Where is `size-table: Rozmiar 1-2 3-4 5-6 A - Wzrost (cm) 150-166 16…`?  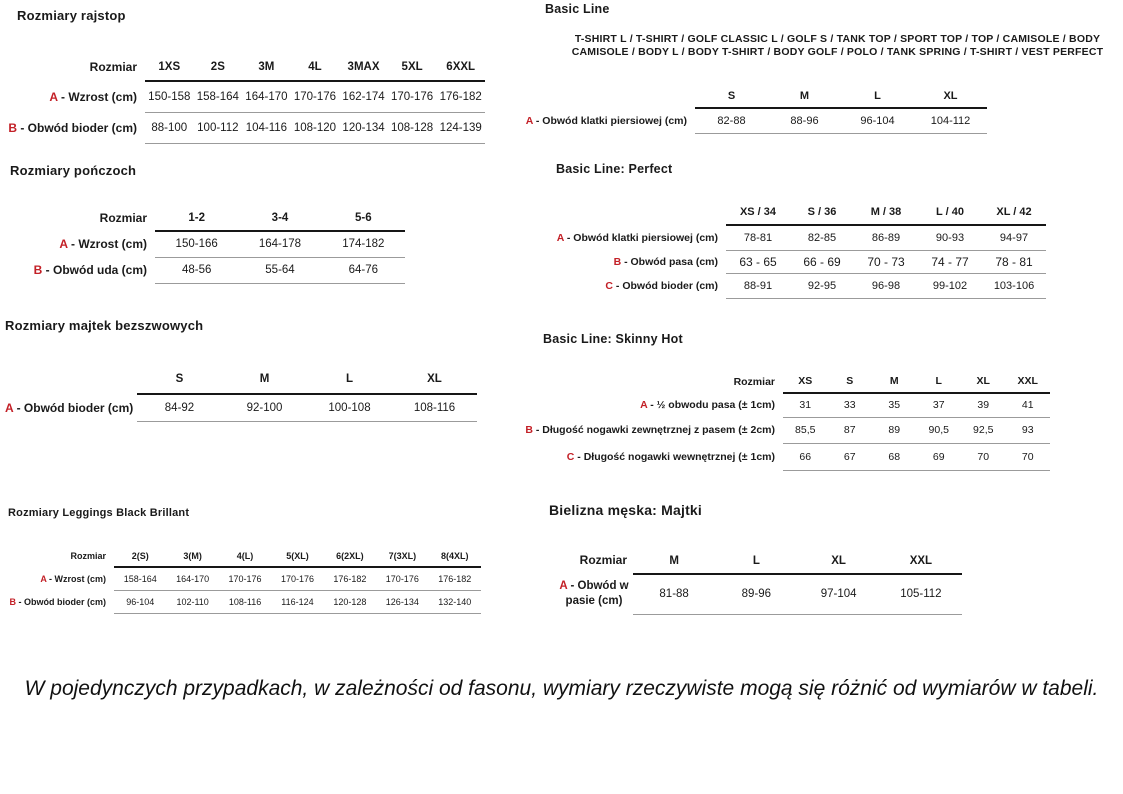
size-table: Rozmiar 1-2 3-4 5-6 A - Wzrost (cm) 150-166 16… is located at coordinates (207, 244).